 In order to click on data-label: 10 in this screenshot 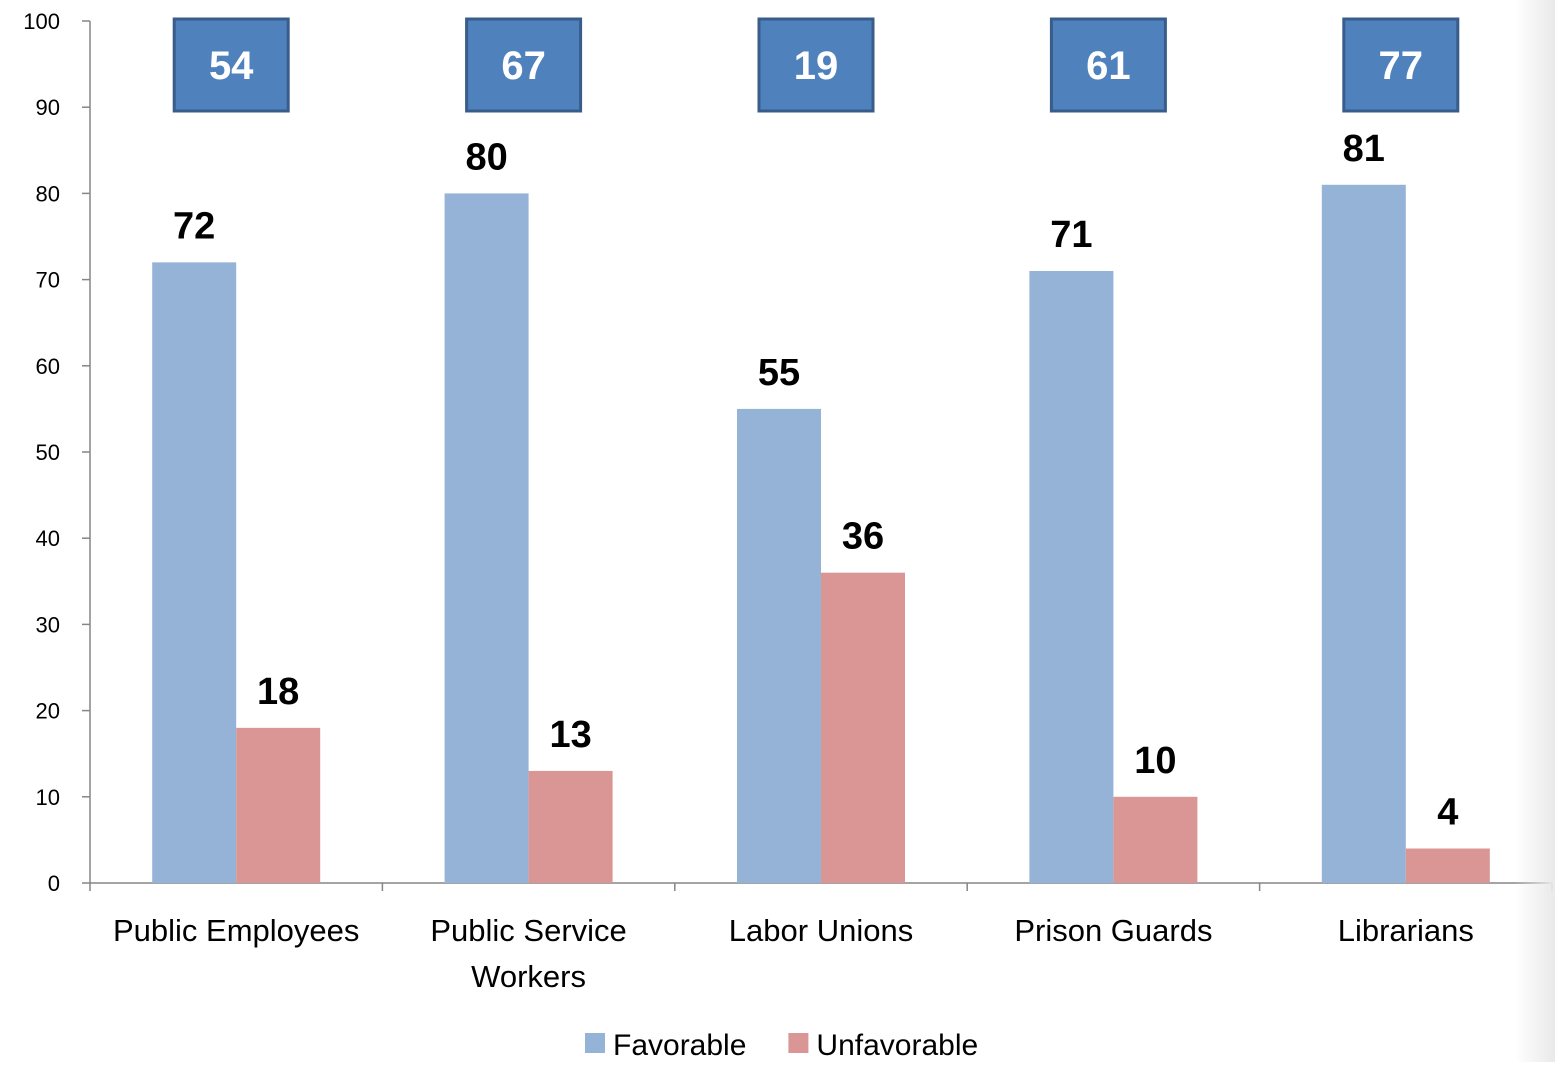, I will do `click(1155, 761)`.